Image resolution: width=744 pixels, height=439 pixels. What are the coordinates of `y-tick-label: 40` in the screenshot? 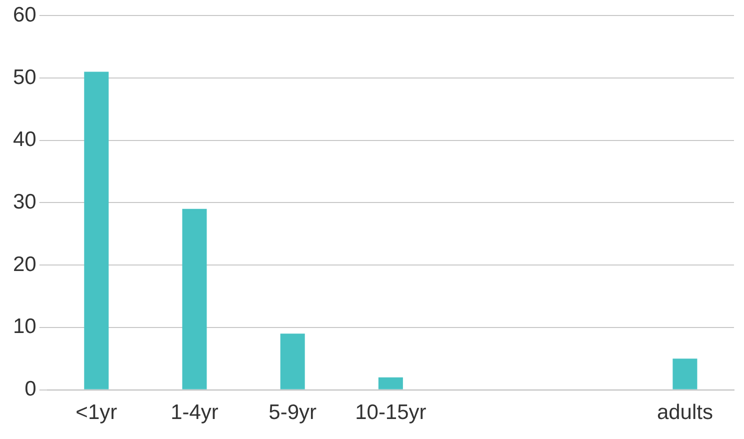 It's located at (24, 140).